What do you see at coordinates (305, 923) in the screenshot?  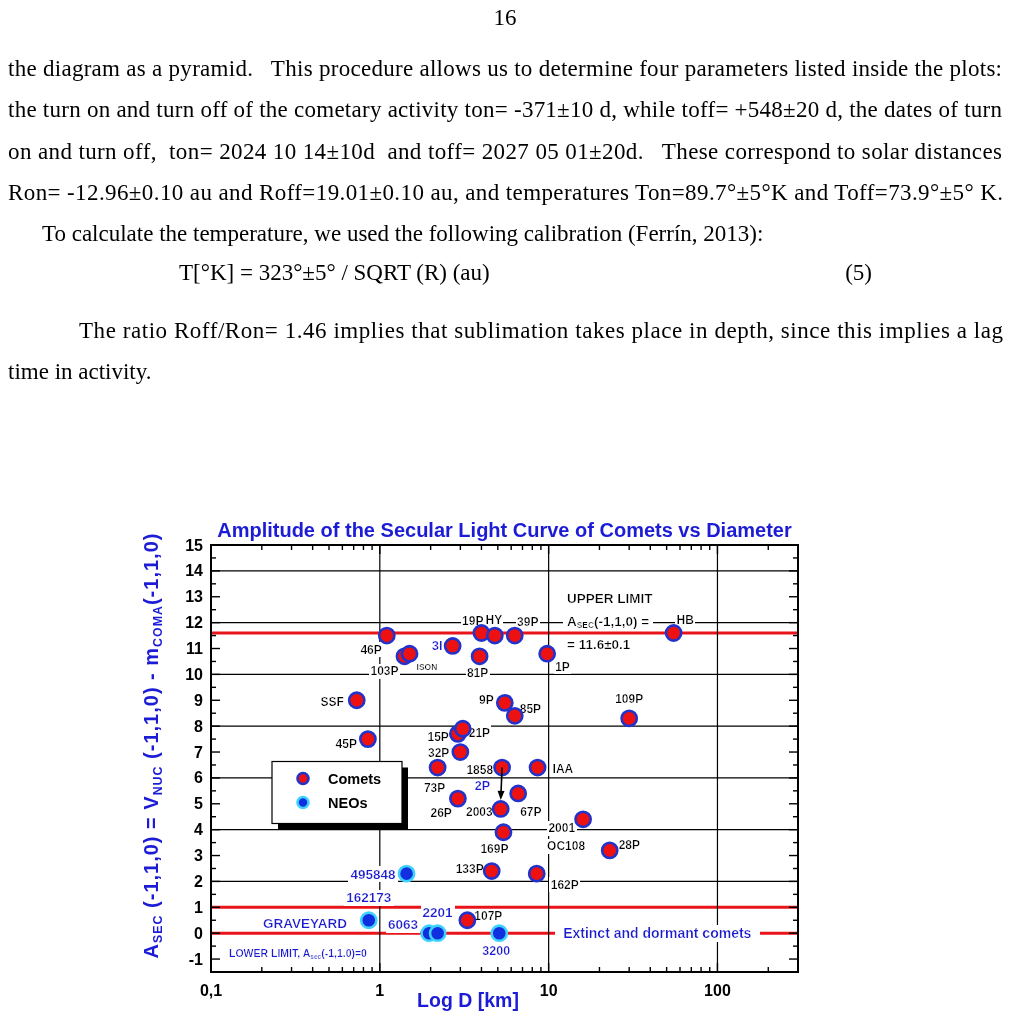 I see `annotation: GRAVEYARD` at bounding box center [305, 923].